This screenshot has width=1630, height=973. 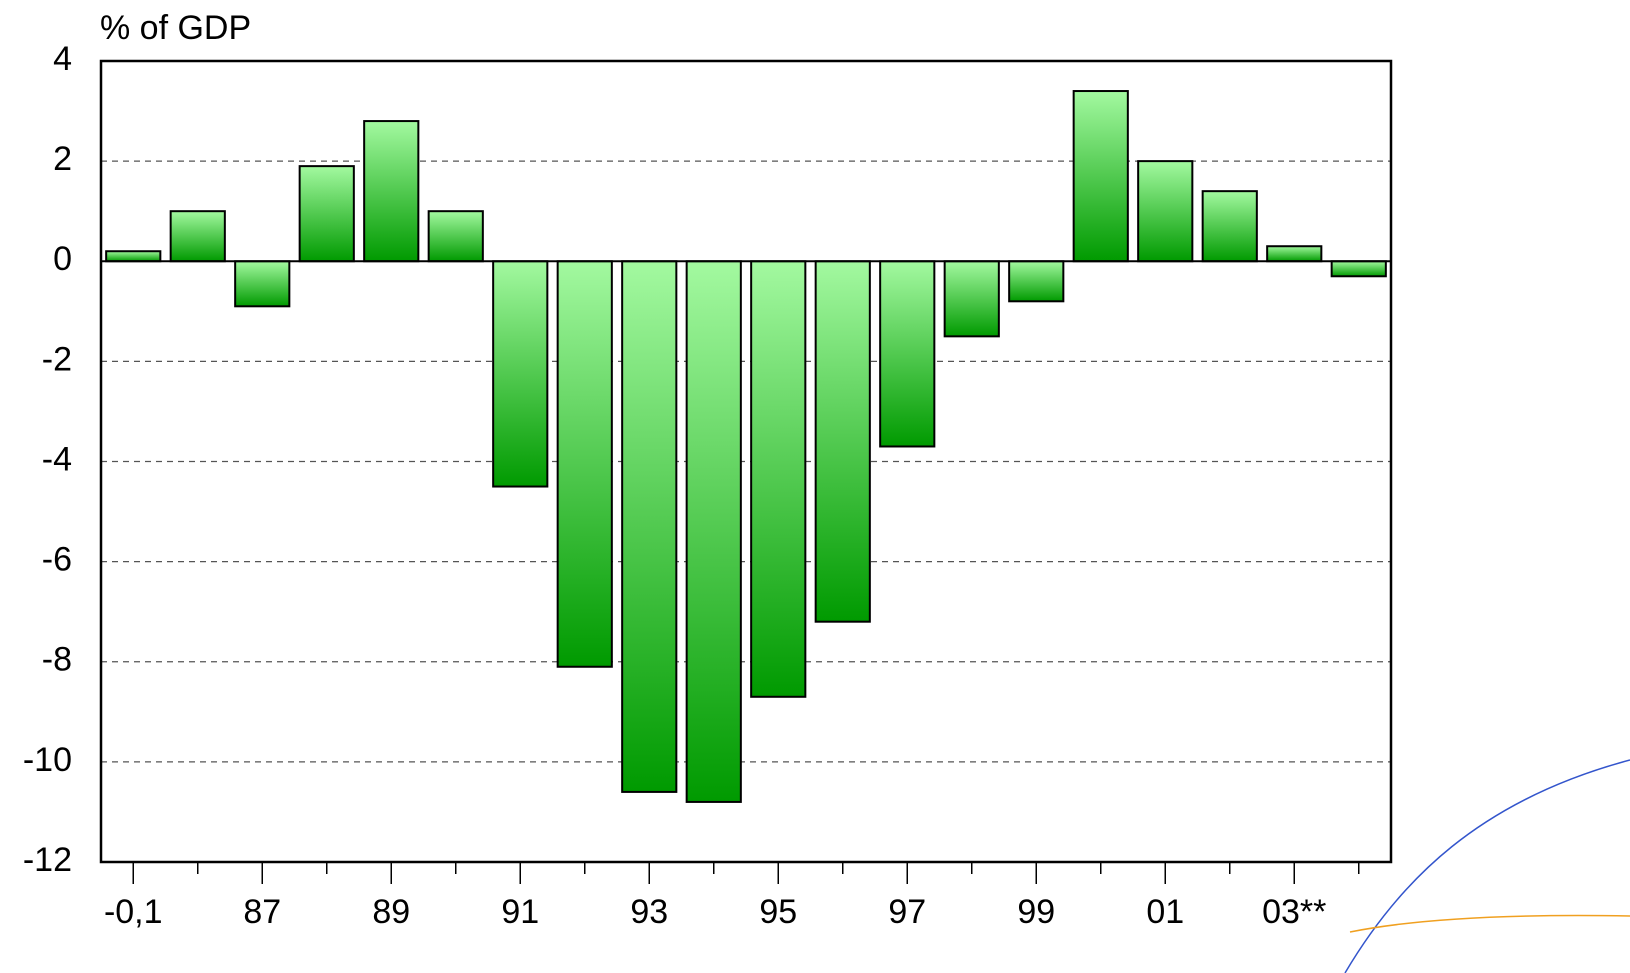 What do you see at coordinates (57, 359) in the screenshot?
I see `y-tick-label: -2` at bounding box center [57, 359].